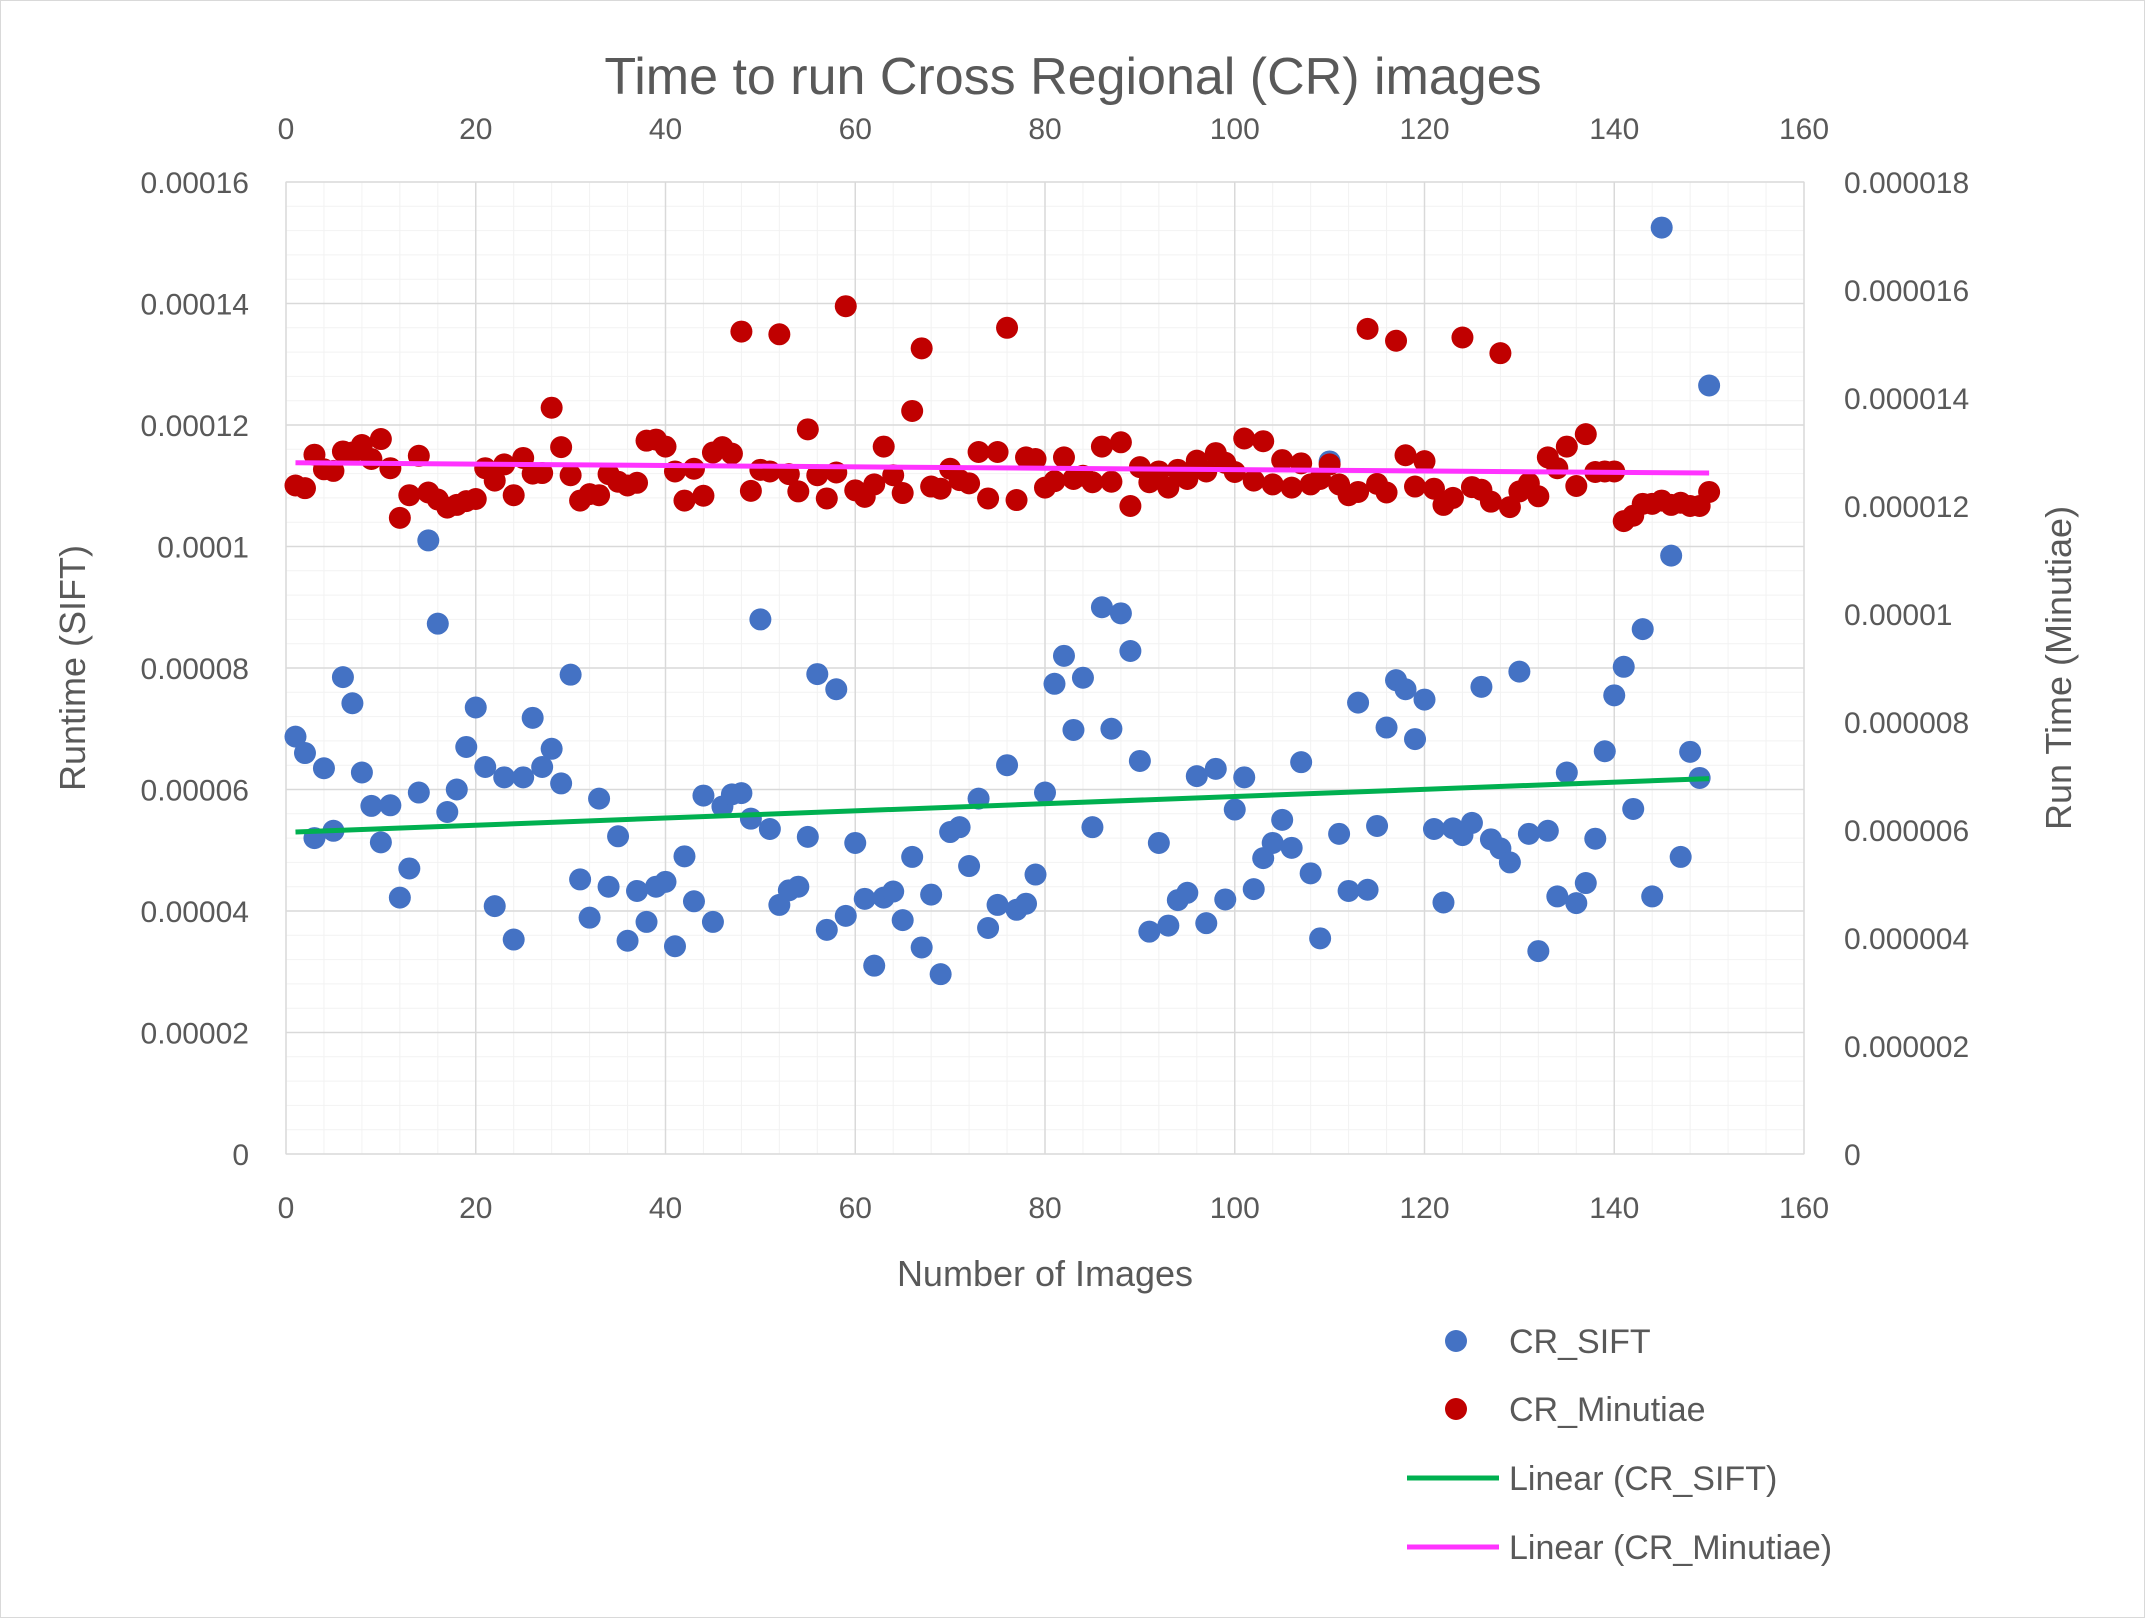  I want to click on y-left-tick-label: 0.00006, so click(195, 791).